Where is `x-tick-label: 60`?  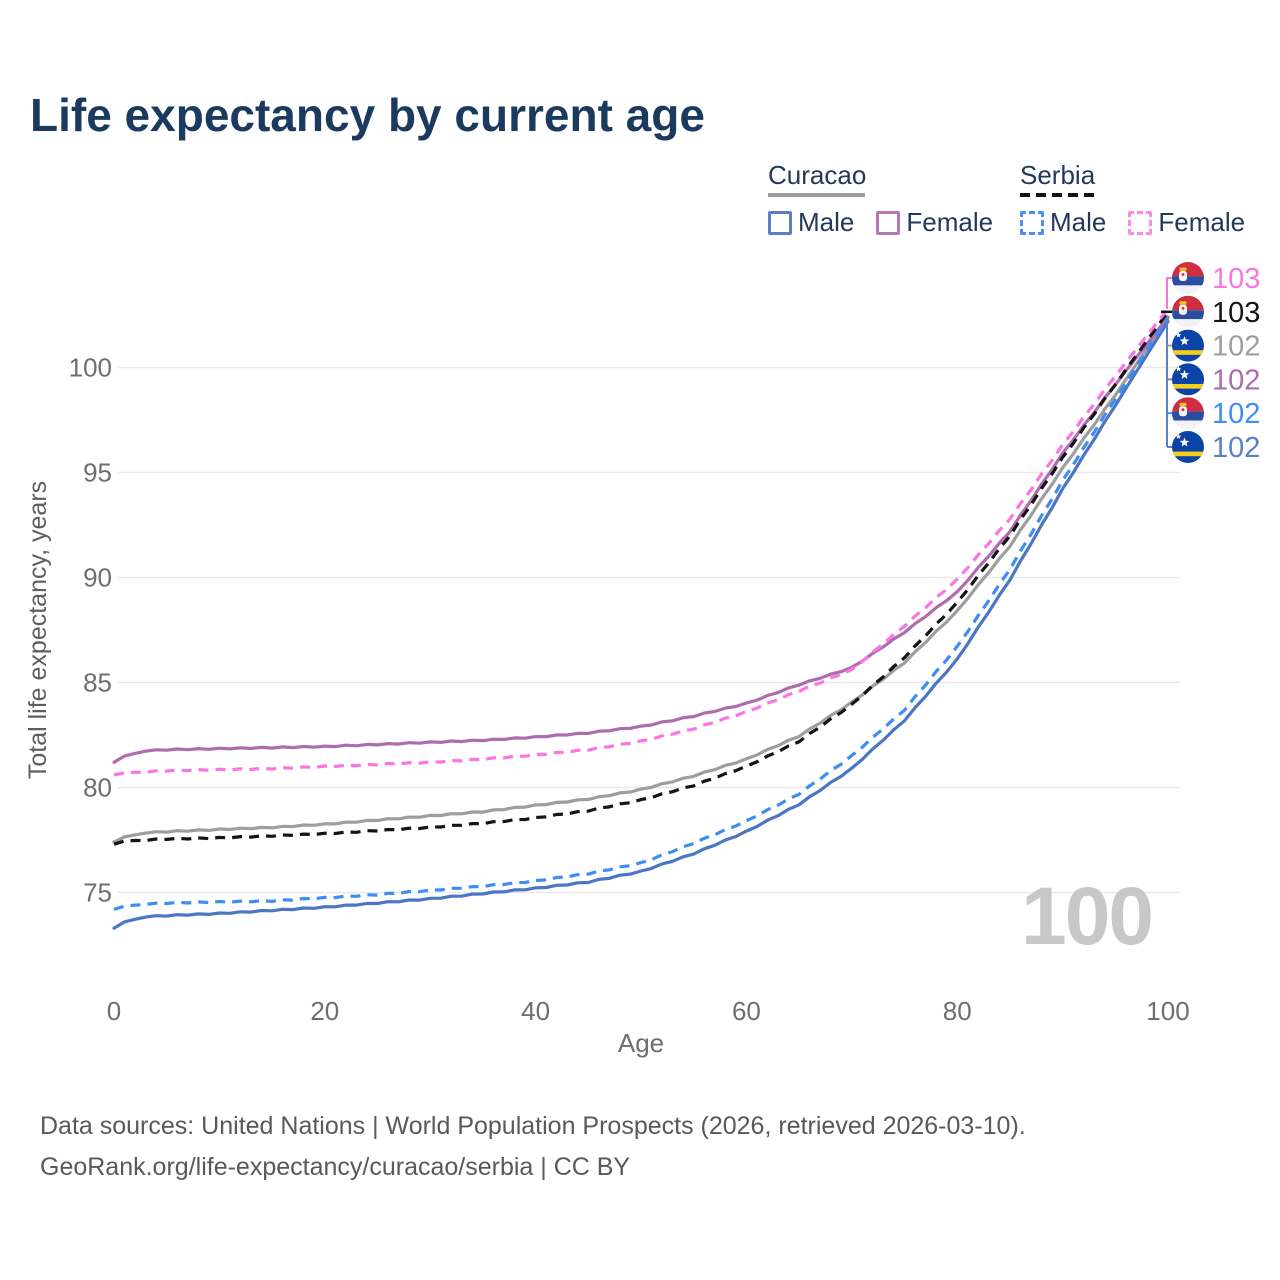 x-tick-label: 60 is located at coordinates (746, 1011).